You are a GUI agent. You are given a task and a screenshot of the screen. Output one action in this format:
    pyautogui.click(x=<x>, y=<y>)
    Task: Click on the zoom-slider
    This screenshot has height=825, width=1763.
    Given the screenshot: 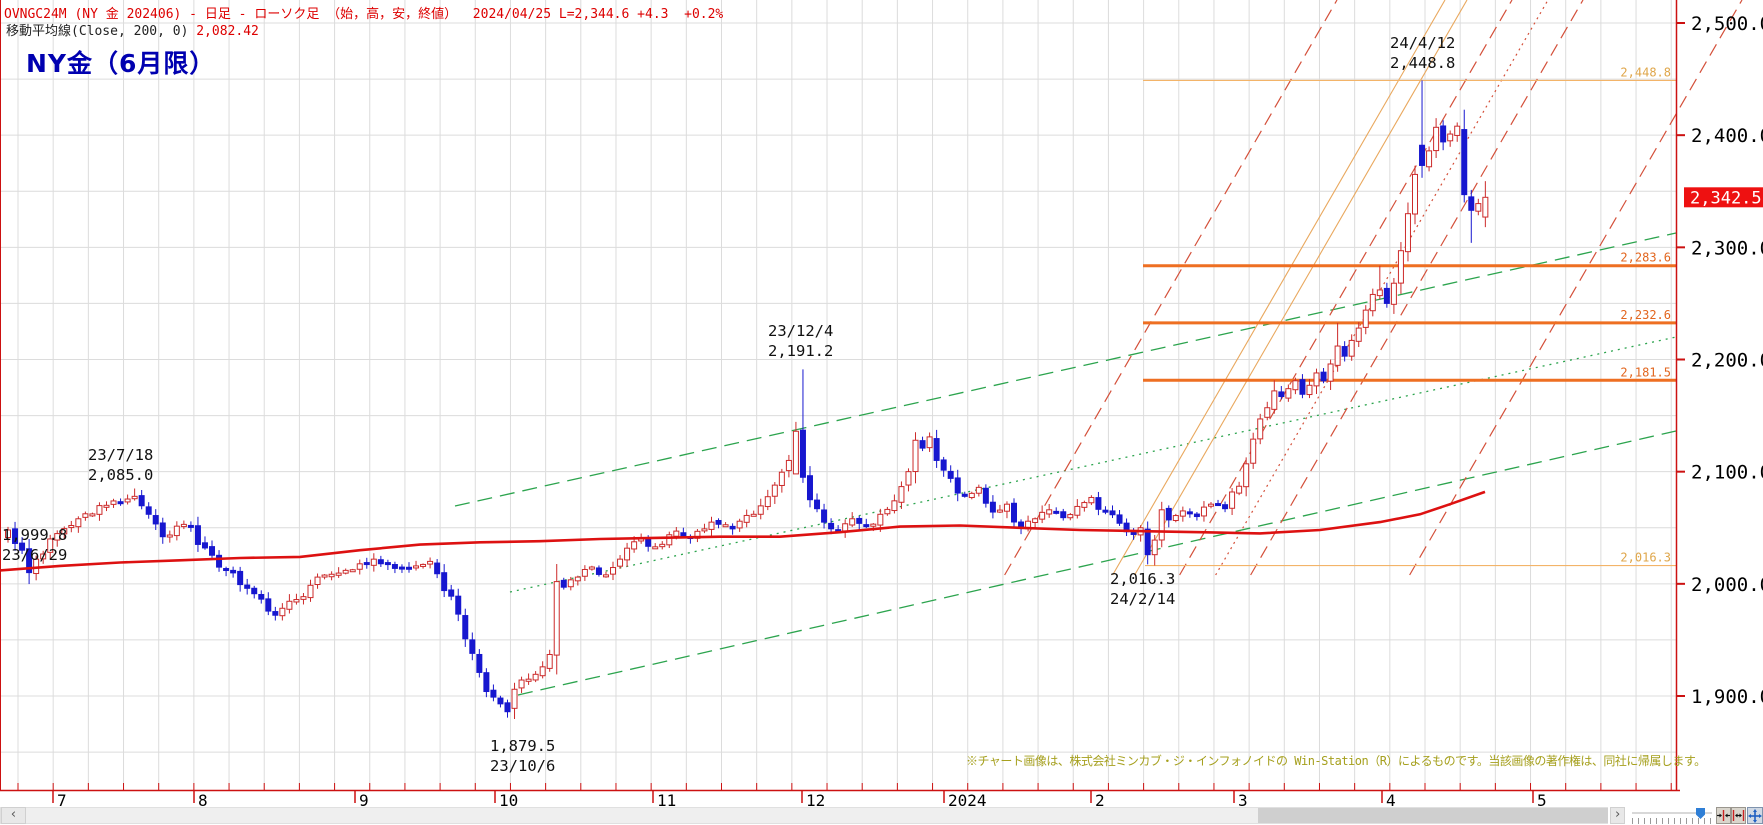 What is the action you would take?
    pyautogui.click(x=1672, y=815)
    